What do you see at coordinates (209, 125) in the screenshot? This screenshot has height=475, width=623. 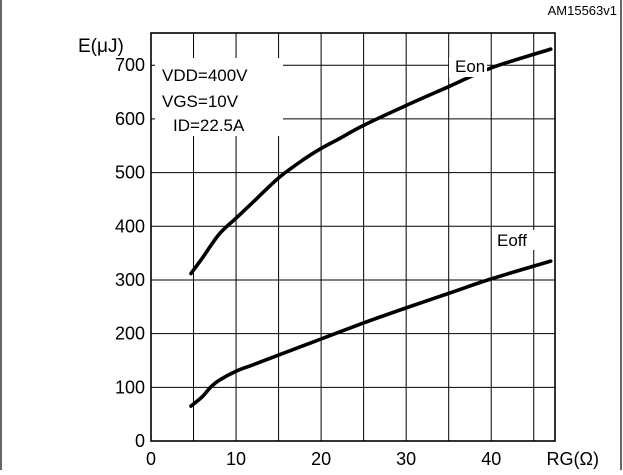 I see `condition-id: ID=22.5A` at bounding box center [209, 125].